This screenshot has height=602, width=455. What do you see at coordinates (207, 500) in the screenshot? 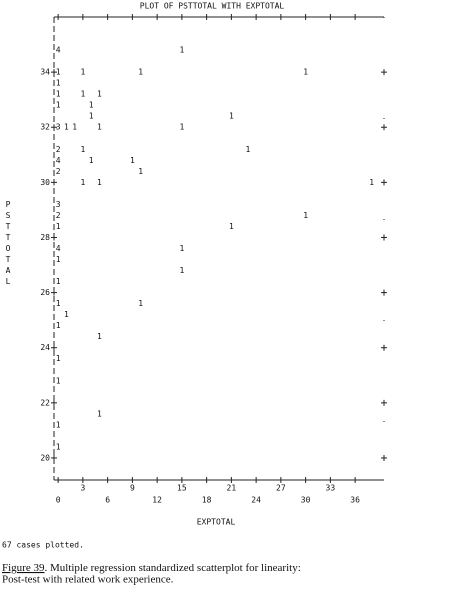
I see `x-tick-label: 18` at bounding box center [207, 500].